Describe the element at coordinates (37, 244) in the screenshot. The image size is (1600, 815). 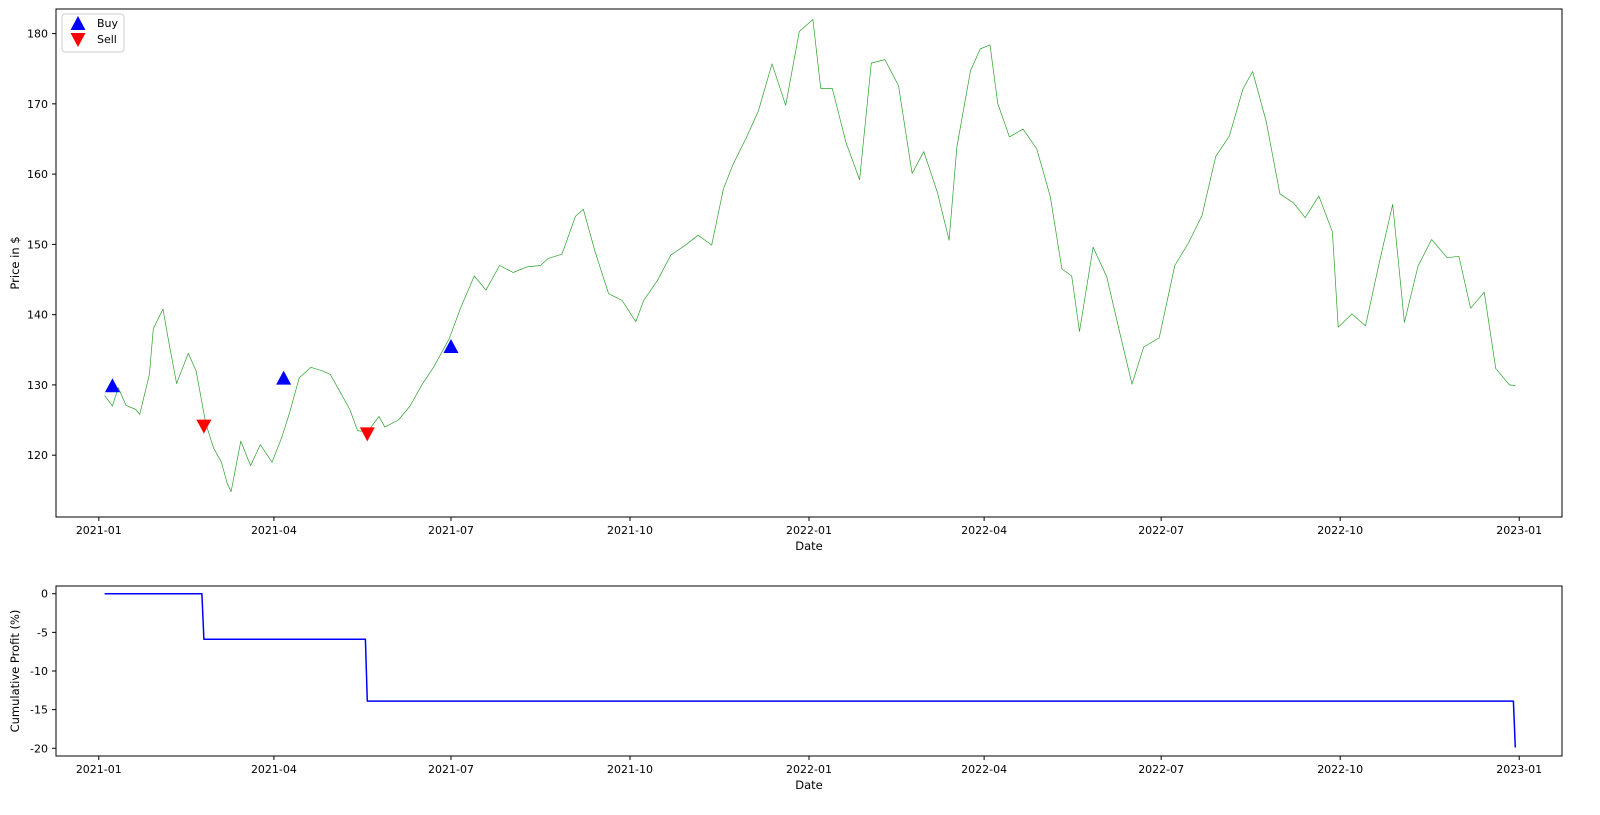
I see `y-tick-label: 150` at that location.